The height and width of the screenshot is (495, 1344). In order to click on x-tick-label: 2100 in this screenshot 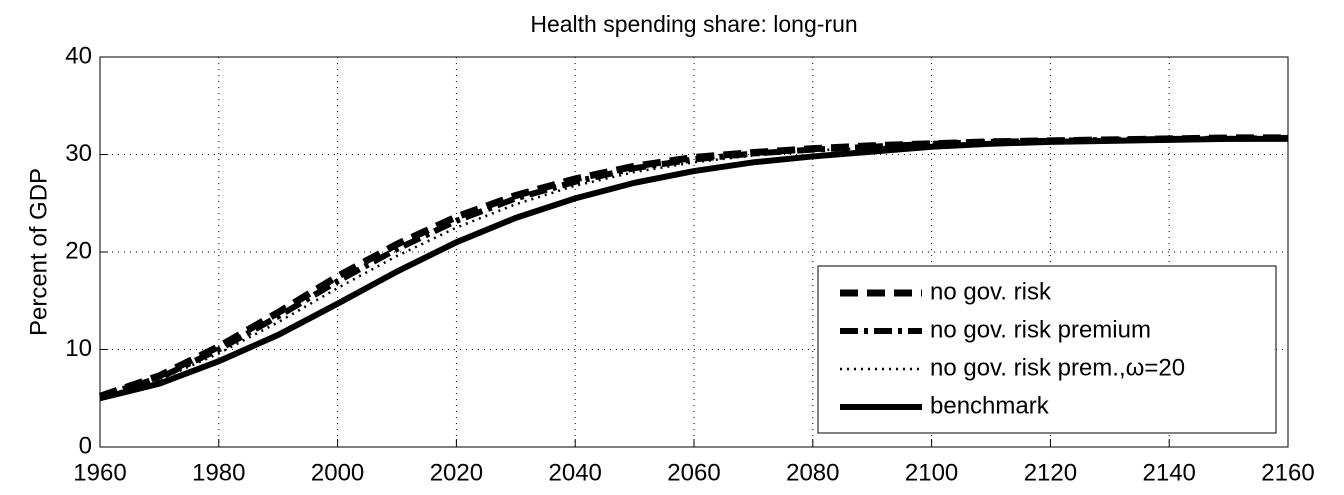, I will do `click(931, 472)`.